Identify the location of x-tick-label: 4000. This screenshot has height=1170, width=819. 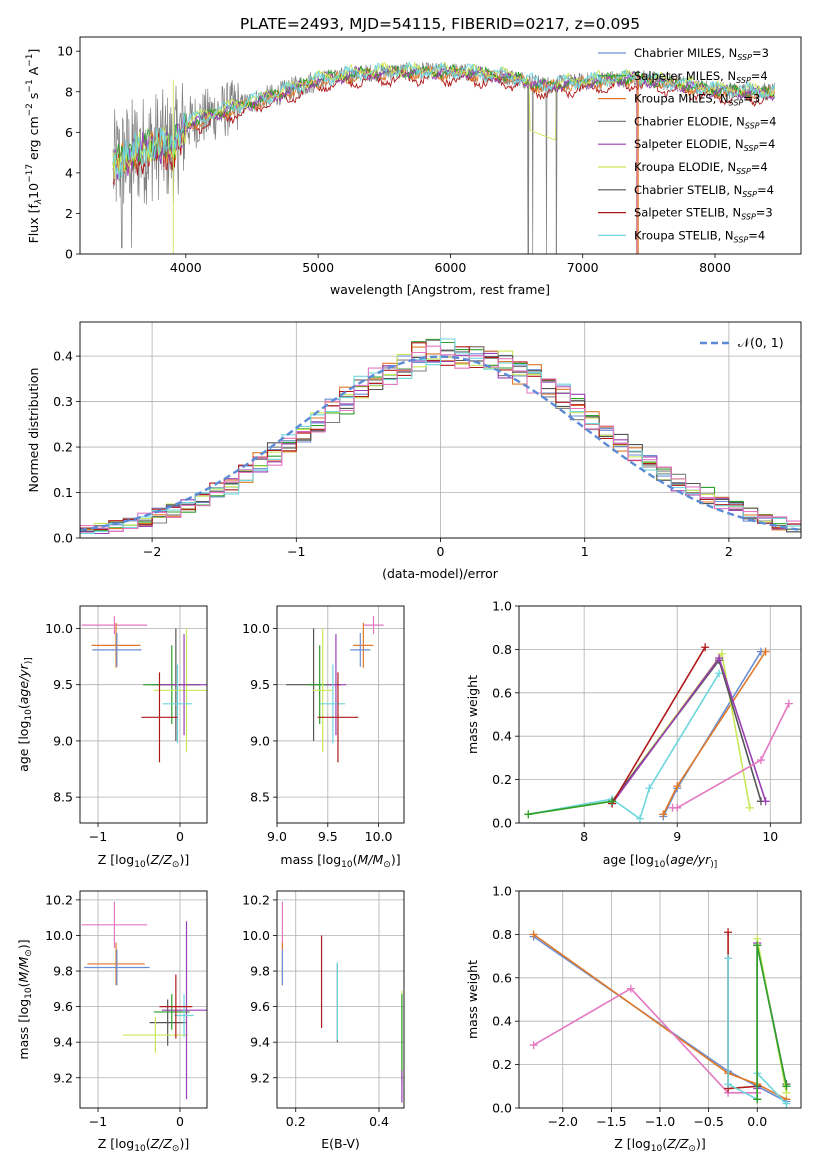
(186, 267).